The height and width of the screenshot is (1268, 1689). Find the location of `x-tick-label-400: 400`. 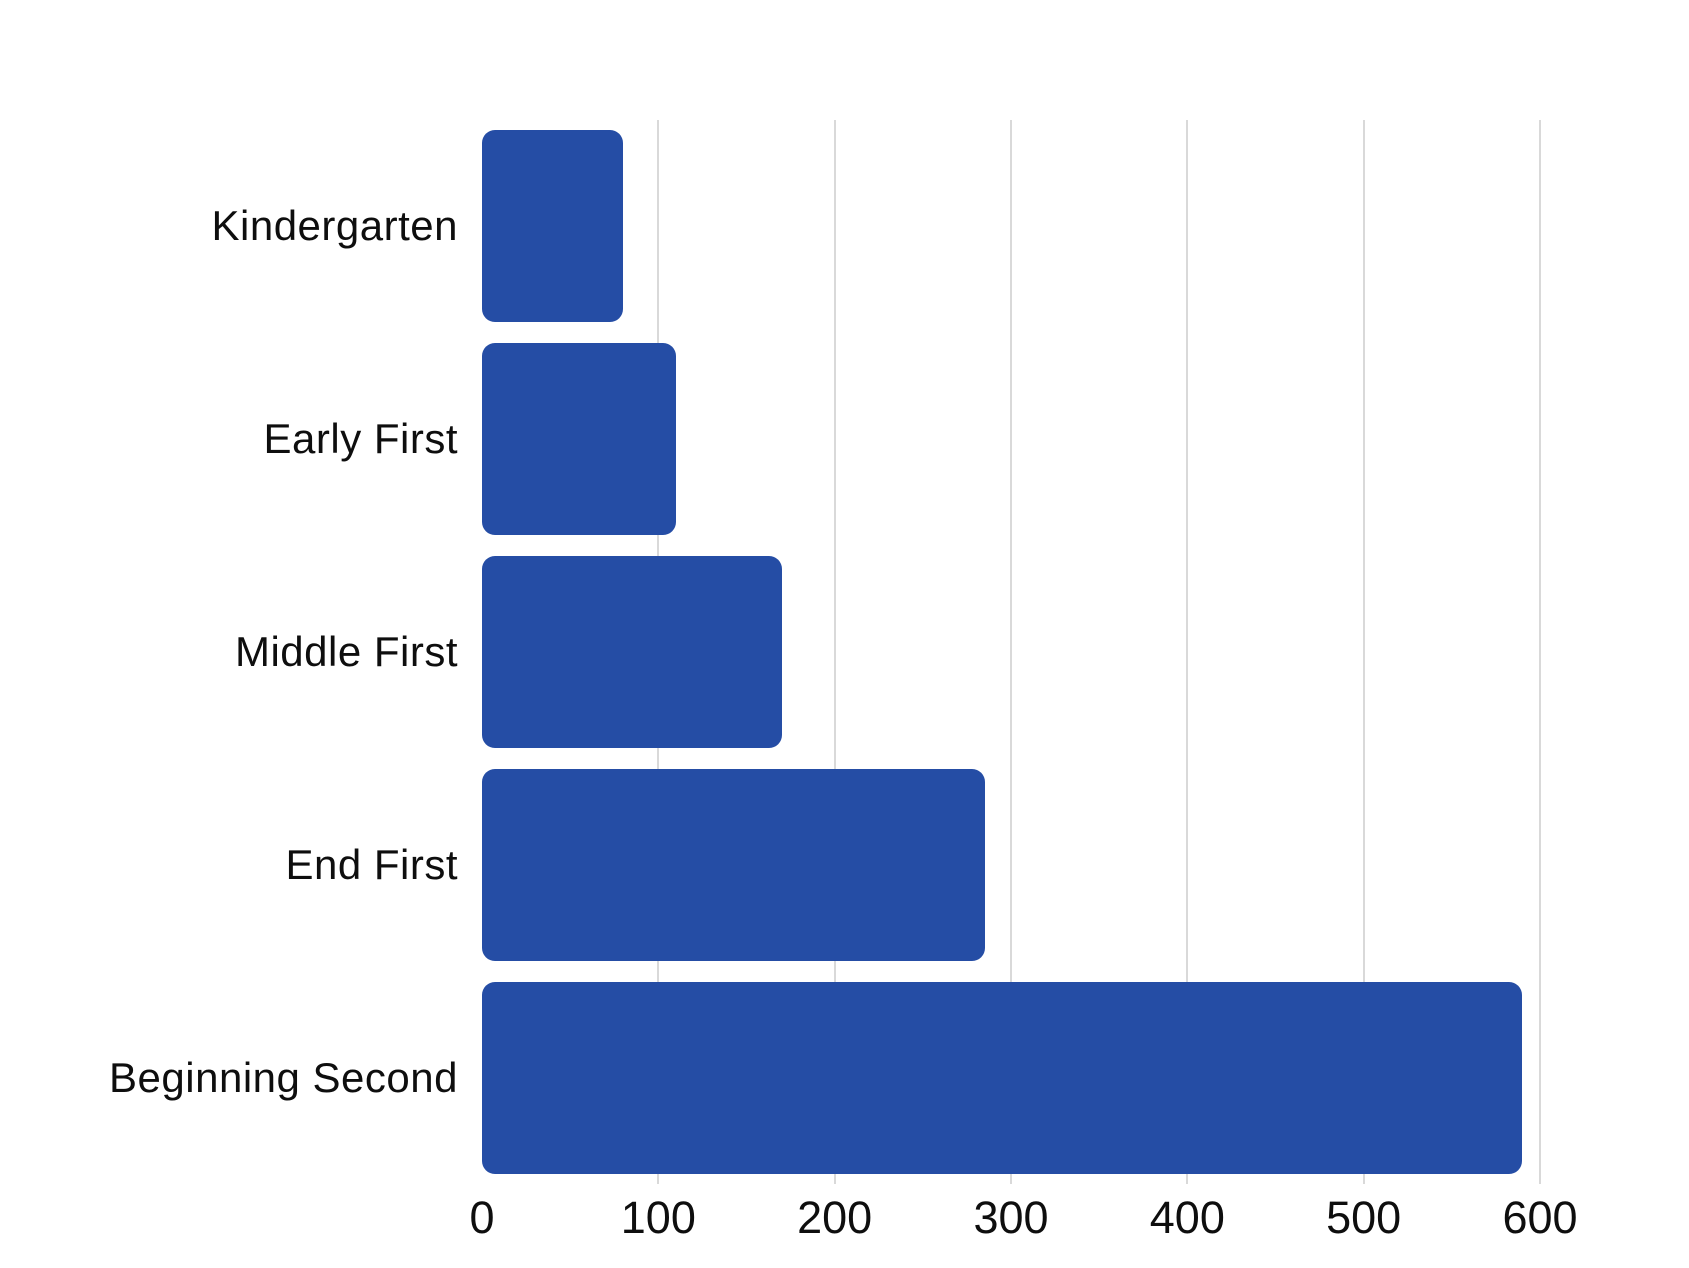

x-tick-label-400: 400 is located at coordinates (1187, 1217).